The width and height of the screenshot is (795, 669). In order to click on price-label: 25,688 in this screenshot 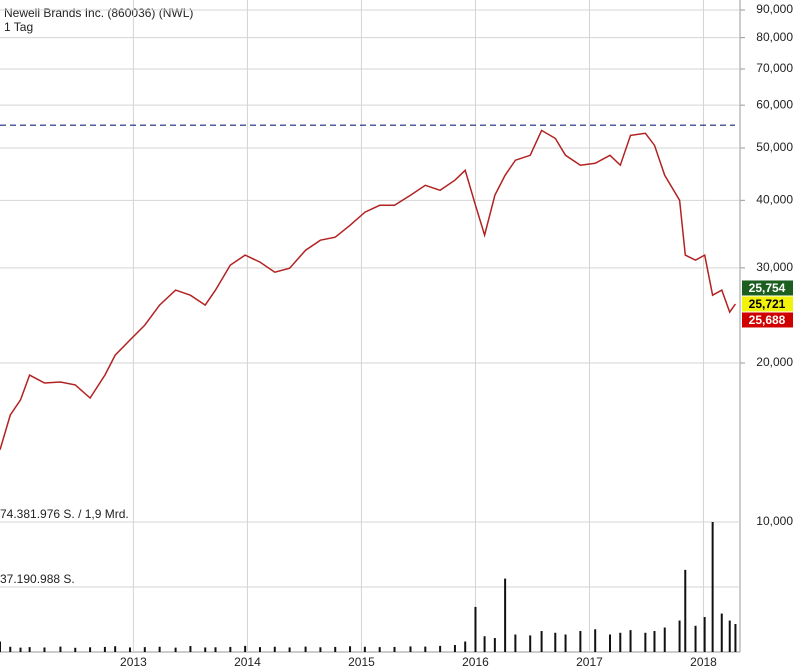, I will do `click(767, 320)`.